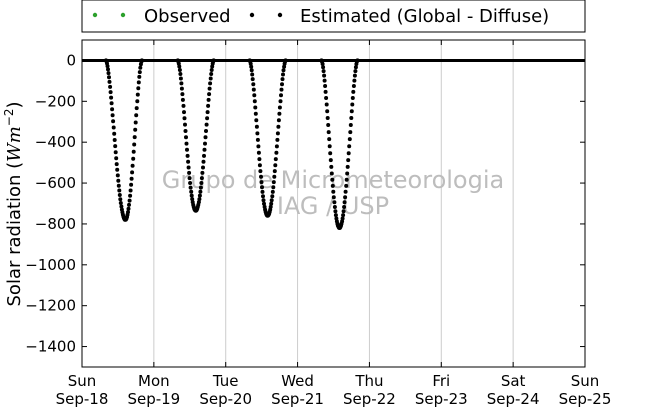 The image size is (650, 409). What do you see at coordinates (14, 234) in the screenshot?
I see `y-axis-label-main: Solar radiation (` at bounding box center [14, 234].